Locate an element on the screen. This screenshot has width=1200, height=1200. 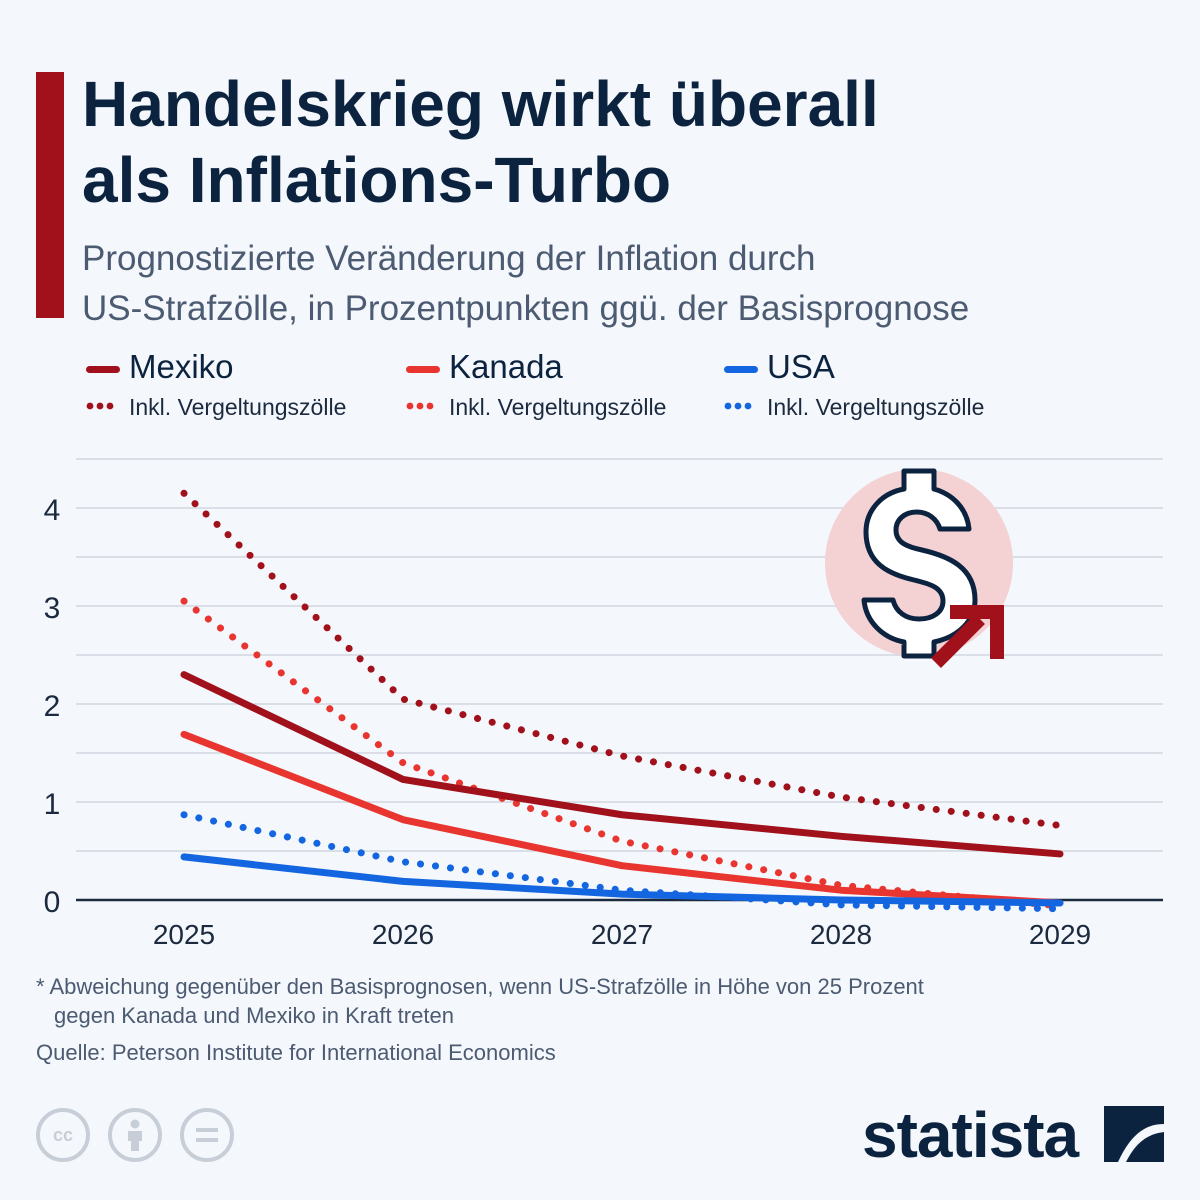
series-line-usa-inkl-vergeltungsz-lle is located at coordinates (622, 862).